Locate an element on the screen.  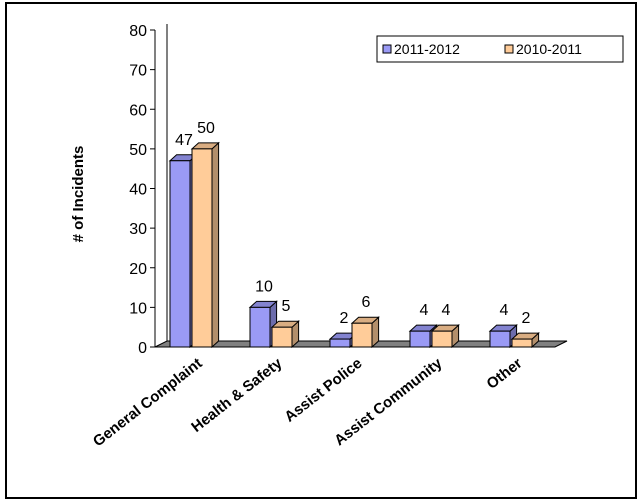
legend-label: 2011-2012 is located at coordinates (427, 49).